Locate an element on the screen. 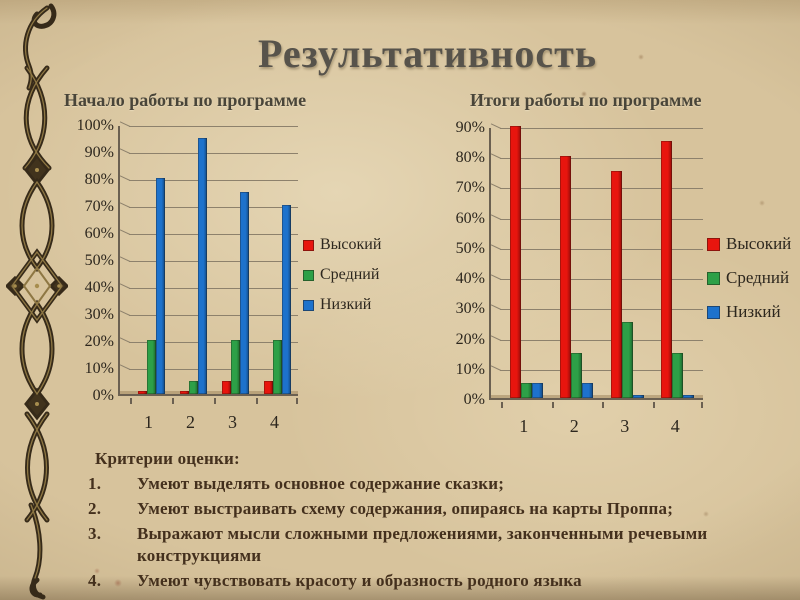 This screenshot has height=600, width=800. chart-floor is located at coordinates (209, 393).